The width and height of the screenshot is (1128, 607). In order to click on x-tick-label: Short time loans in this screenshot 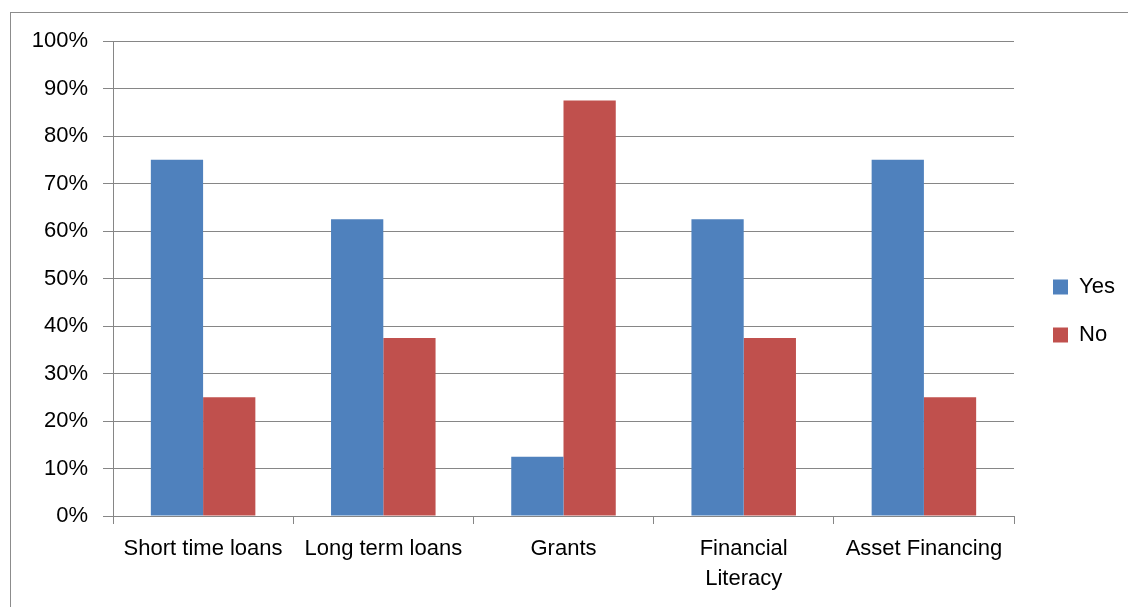, I will do `click(203, 547)`.